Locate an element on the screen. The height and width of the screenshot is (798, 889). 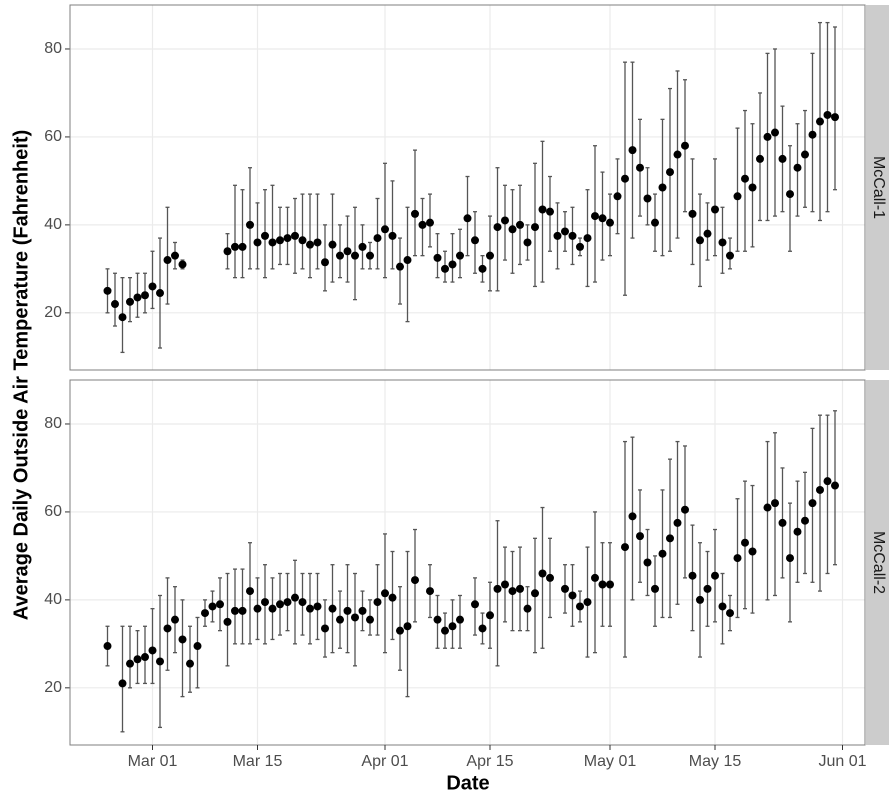
strip-label: McCall-1 is located at coordinates (878, 187).